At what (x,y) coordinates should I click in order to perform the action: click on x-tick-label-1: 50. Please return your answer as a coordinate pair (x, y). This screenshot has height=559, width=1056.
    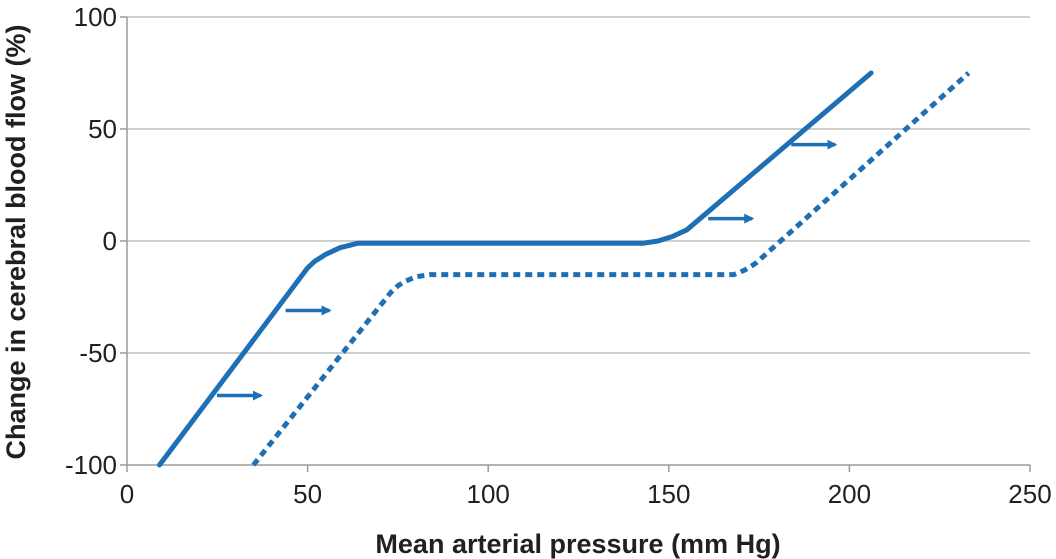
    Looking at the image, I should click on (307, 494).